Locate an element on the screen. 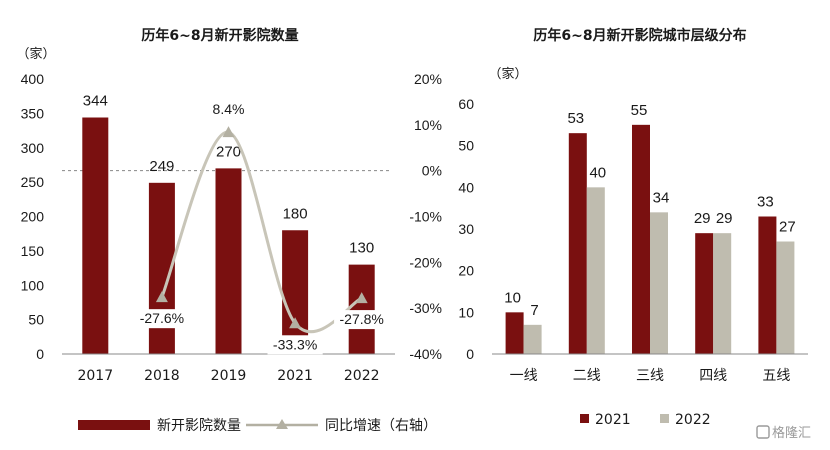 This screenshot has width=830, height=450. growth-value-label: -27.8% is located at coordinates (362, 319).